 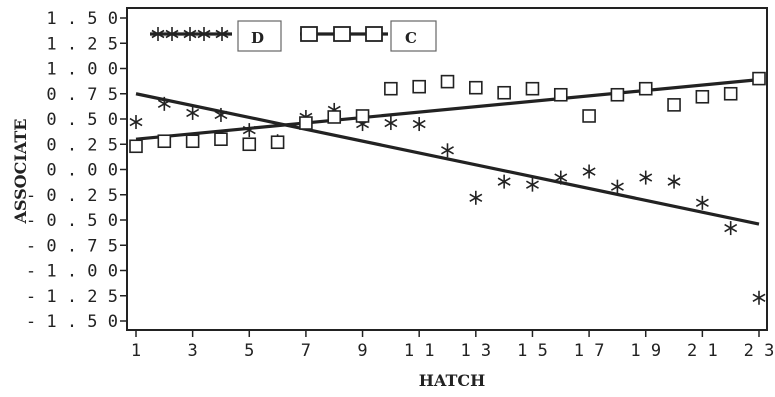 I want to click on x-tick-label: 5, so click(x=249, y=351).